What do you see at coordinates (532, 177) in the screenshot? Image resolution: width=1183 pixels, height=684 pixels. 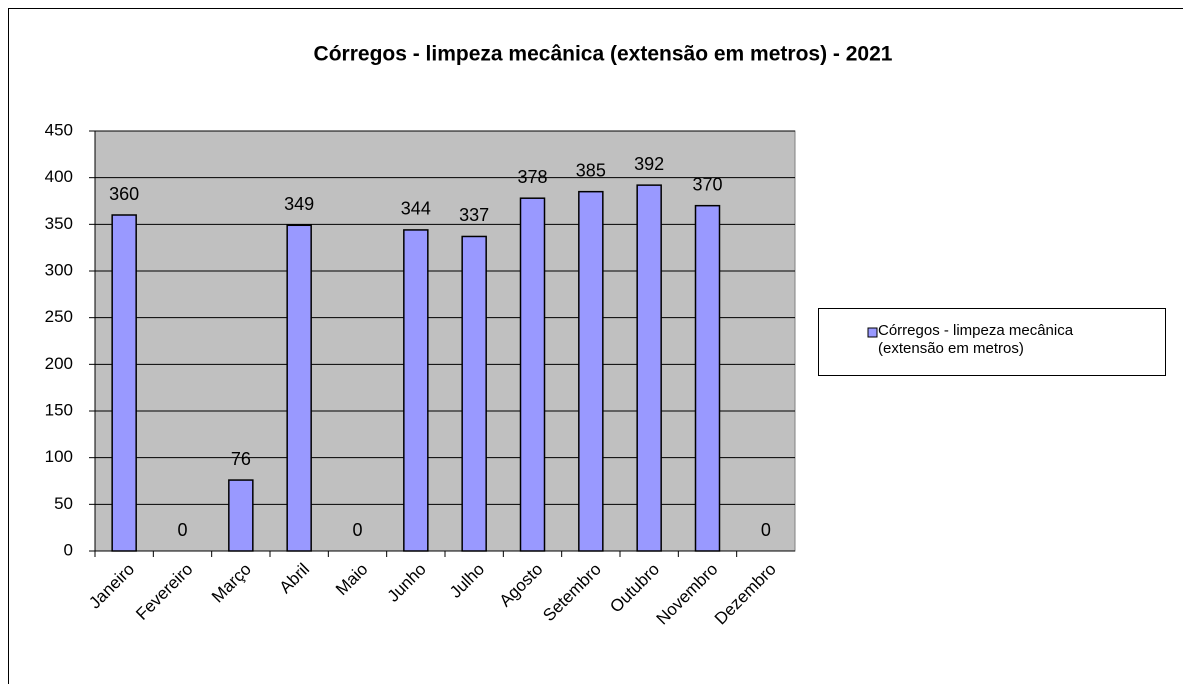 I see `data-label: 378` at bounding box center [532, 177].